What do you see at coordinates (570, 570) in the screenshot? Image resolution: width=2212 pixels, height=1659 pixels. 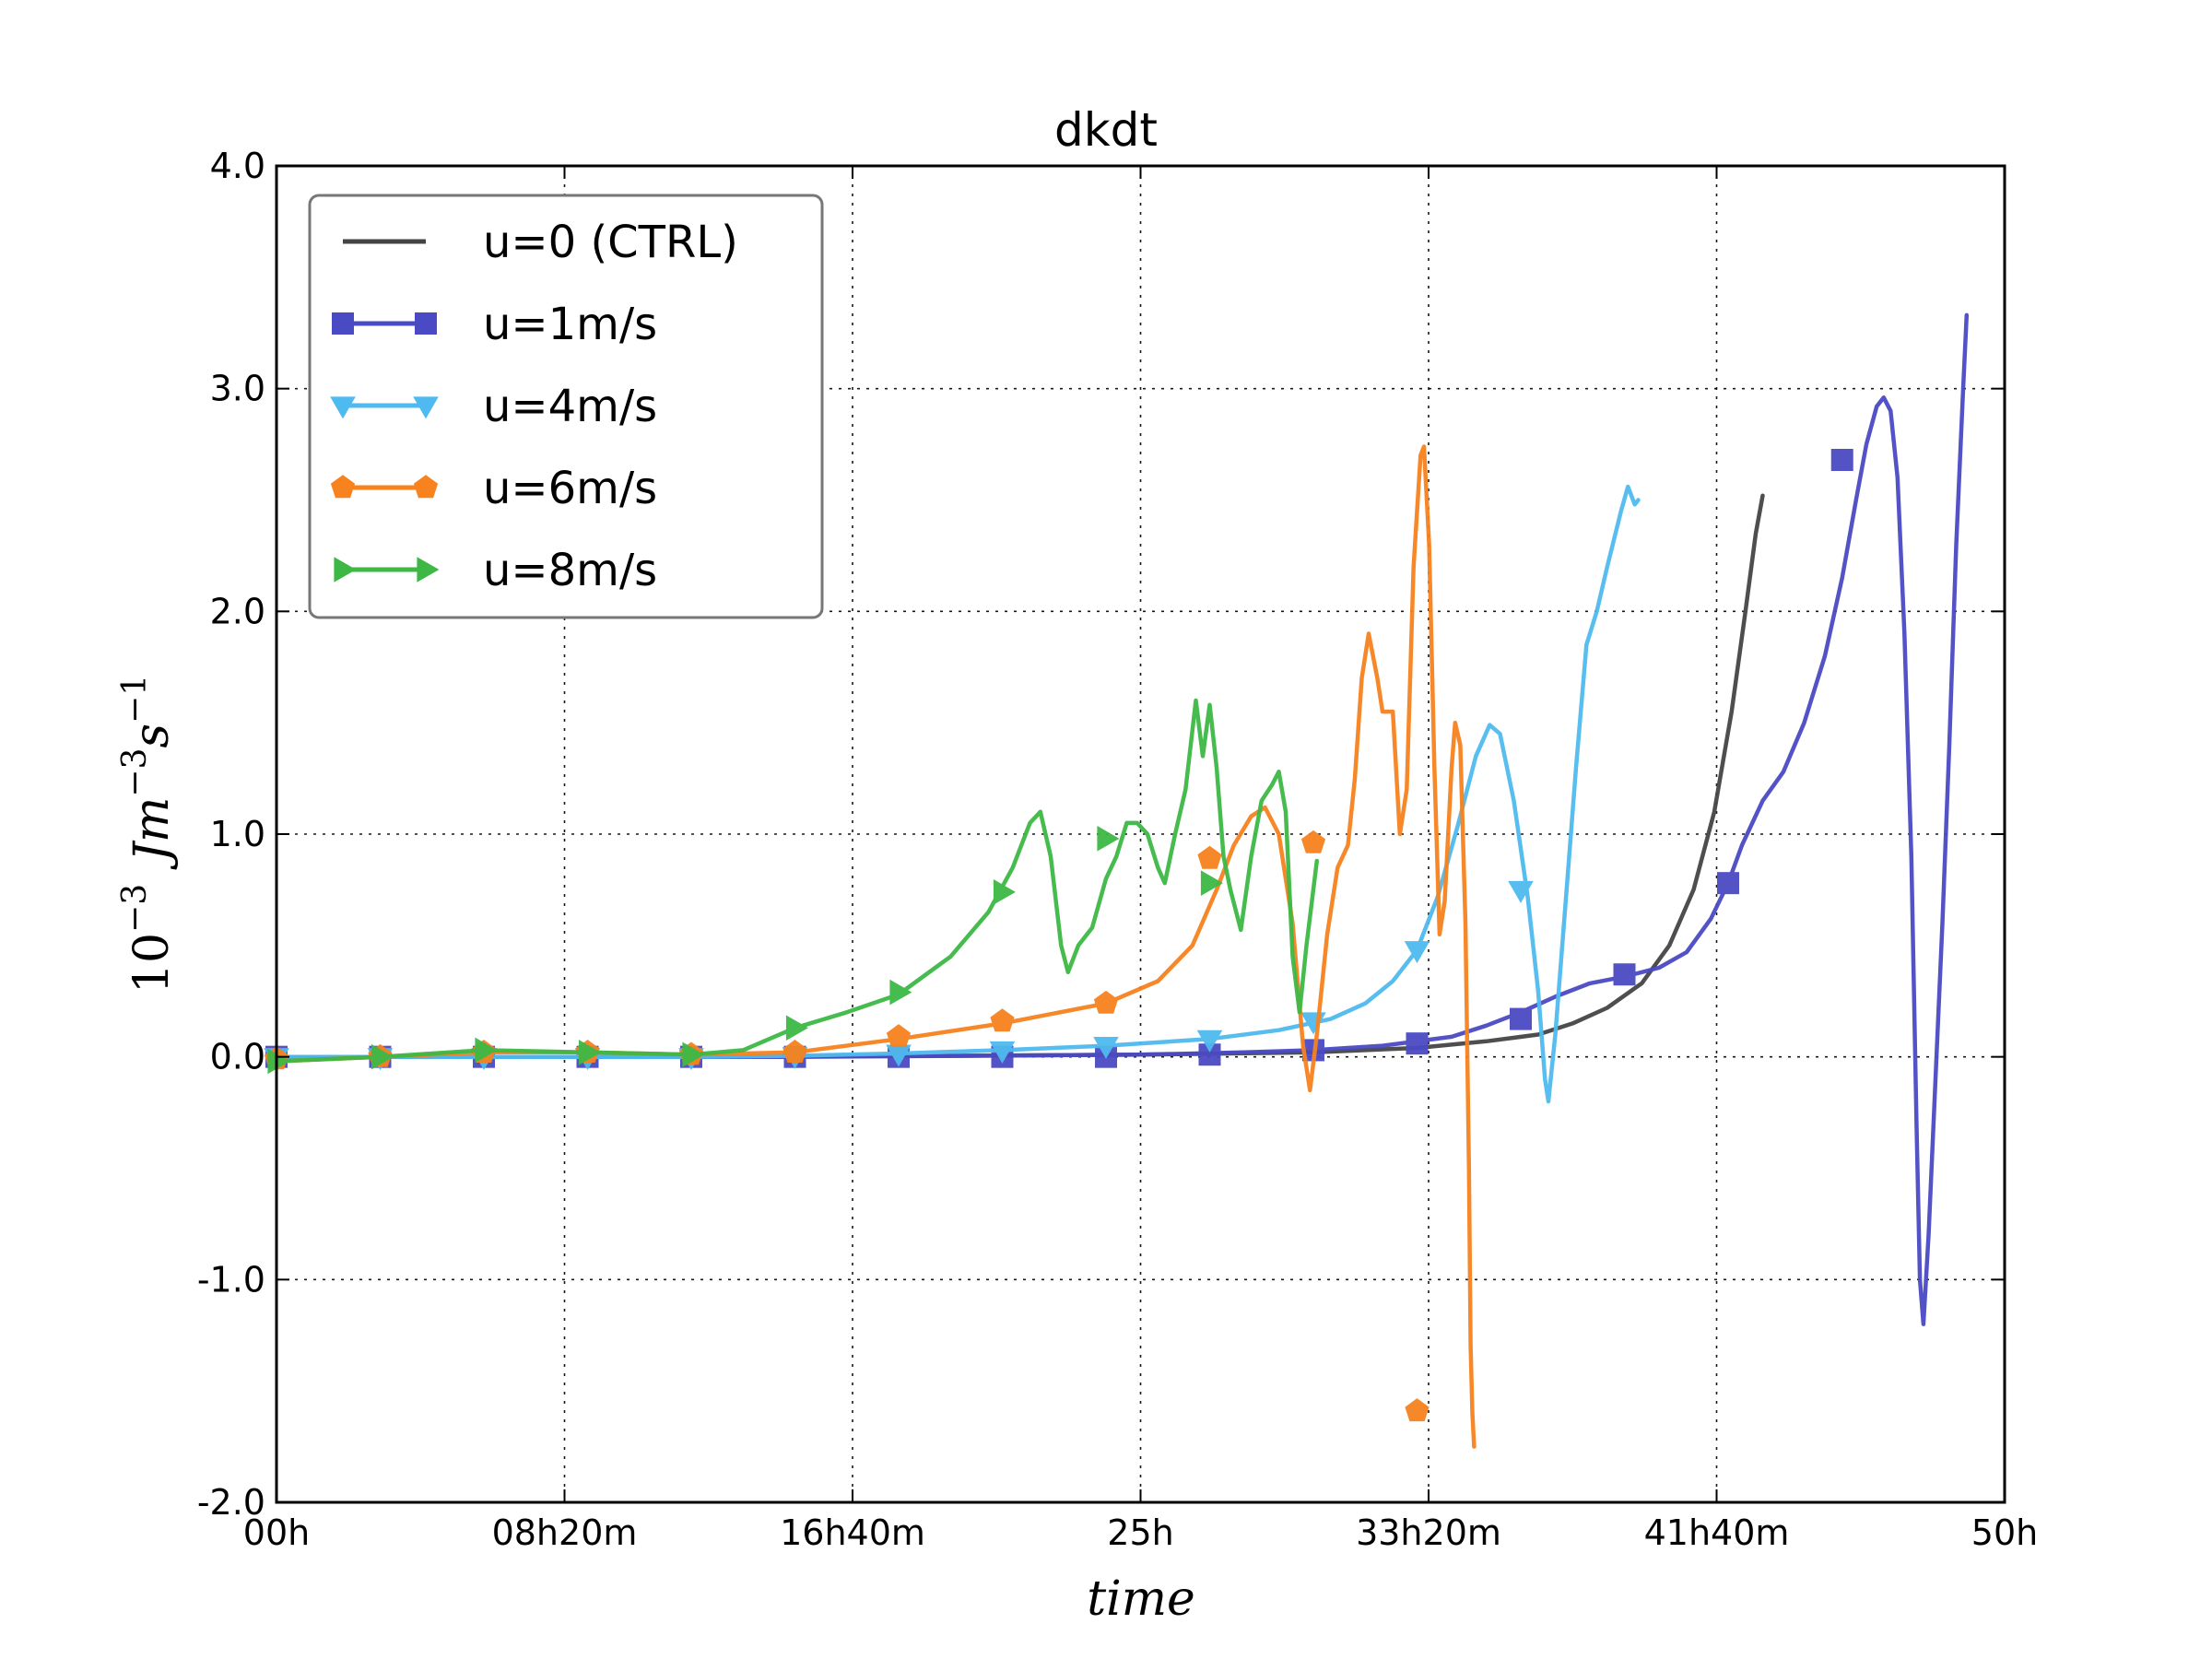 I see `legend-label-4: u=8m/s` at bounding box center [570, 570].